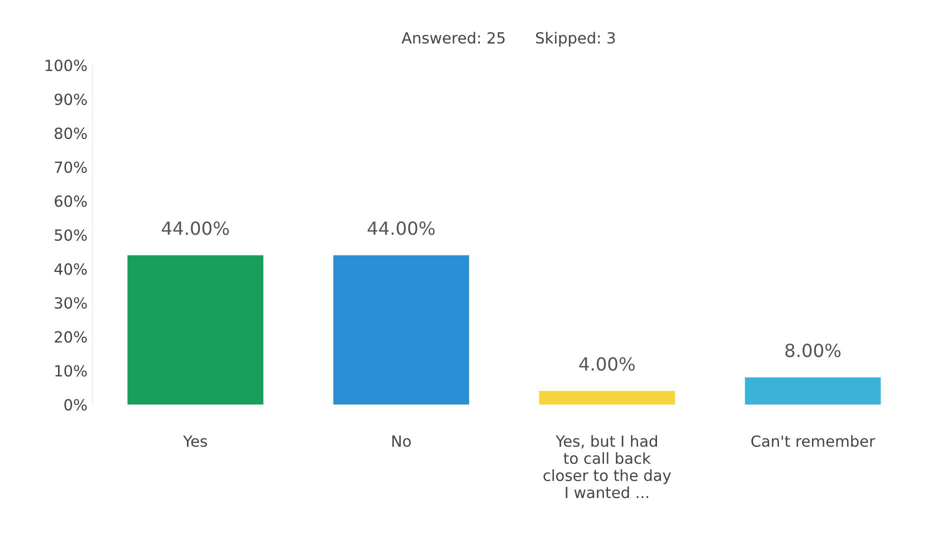 The width and height of the screenshot is (925, 543). What do you see at coordinates (66, 66) in the screenshot?
I see `y-tick-label: 100%` at bounding box center [66, 66].